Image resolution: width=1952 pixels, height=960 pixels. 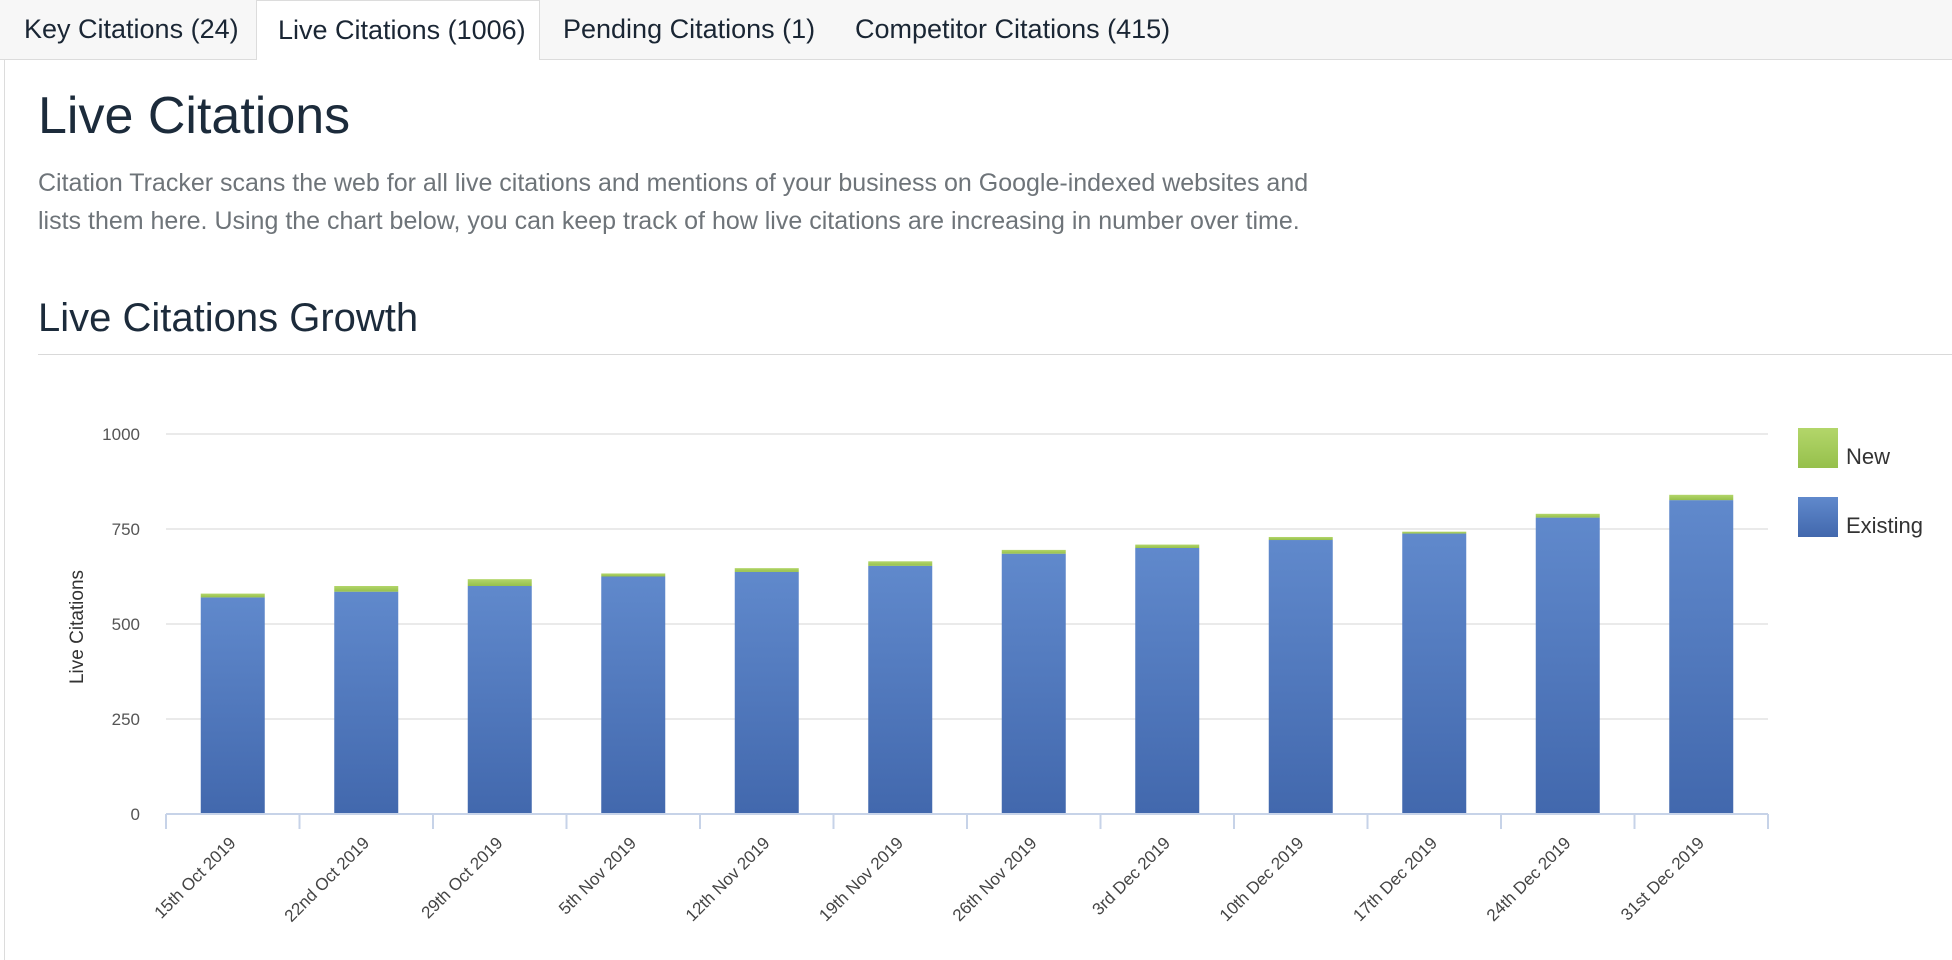 I want to click on section-divider, so click(x=995, y=354).